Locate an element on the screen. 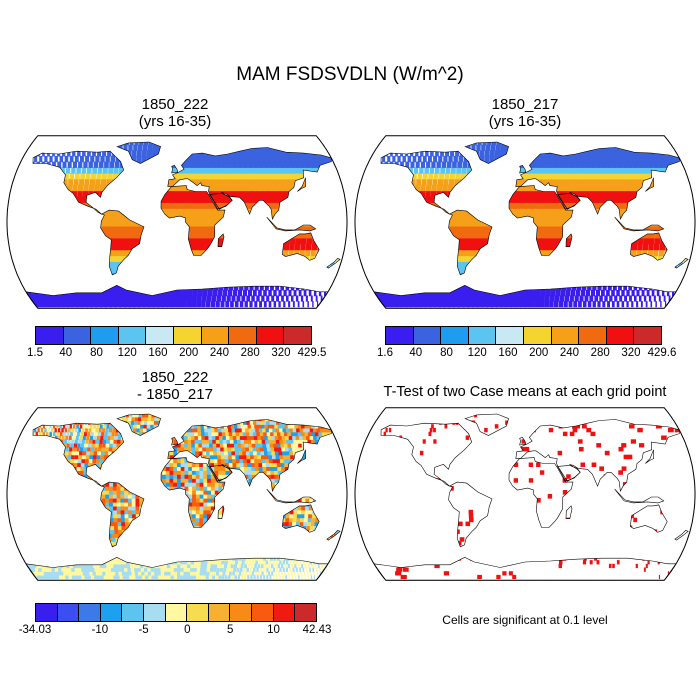 The image size is (700, 700). colorbar-tick-label: -34.03 is located at coordinates (35, 630).